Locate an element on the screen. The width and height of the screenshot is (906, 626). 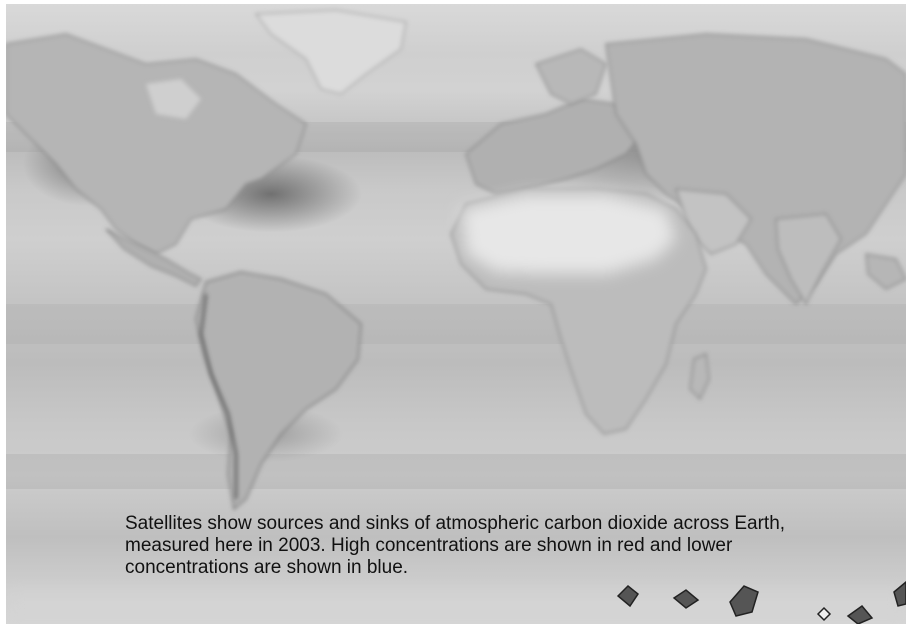
madagascar is located at coordinates (699, 376).